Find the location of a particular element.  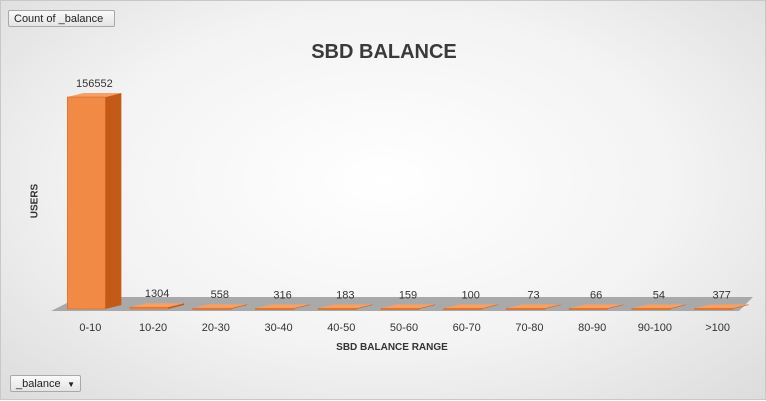

x-tick-label: 0-10 is located at coordinates (90, 328).